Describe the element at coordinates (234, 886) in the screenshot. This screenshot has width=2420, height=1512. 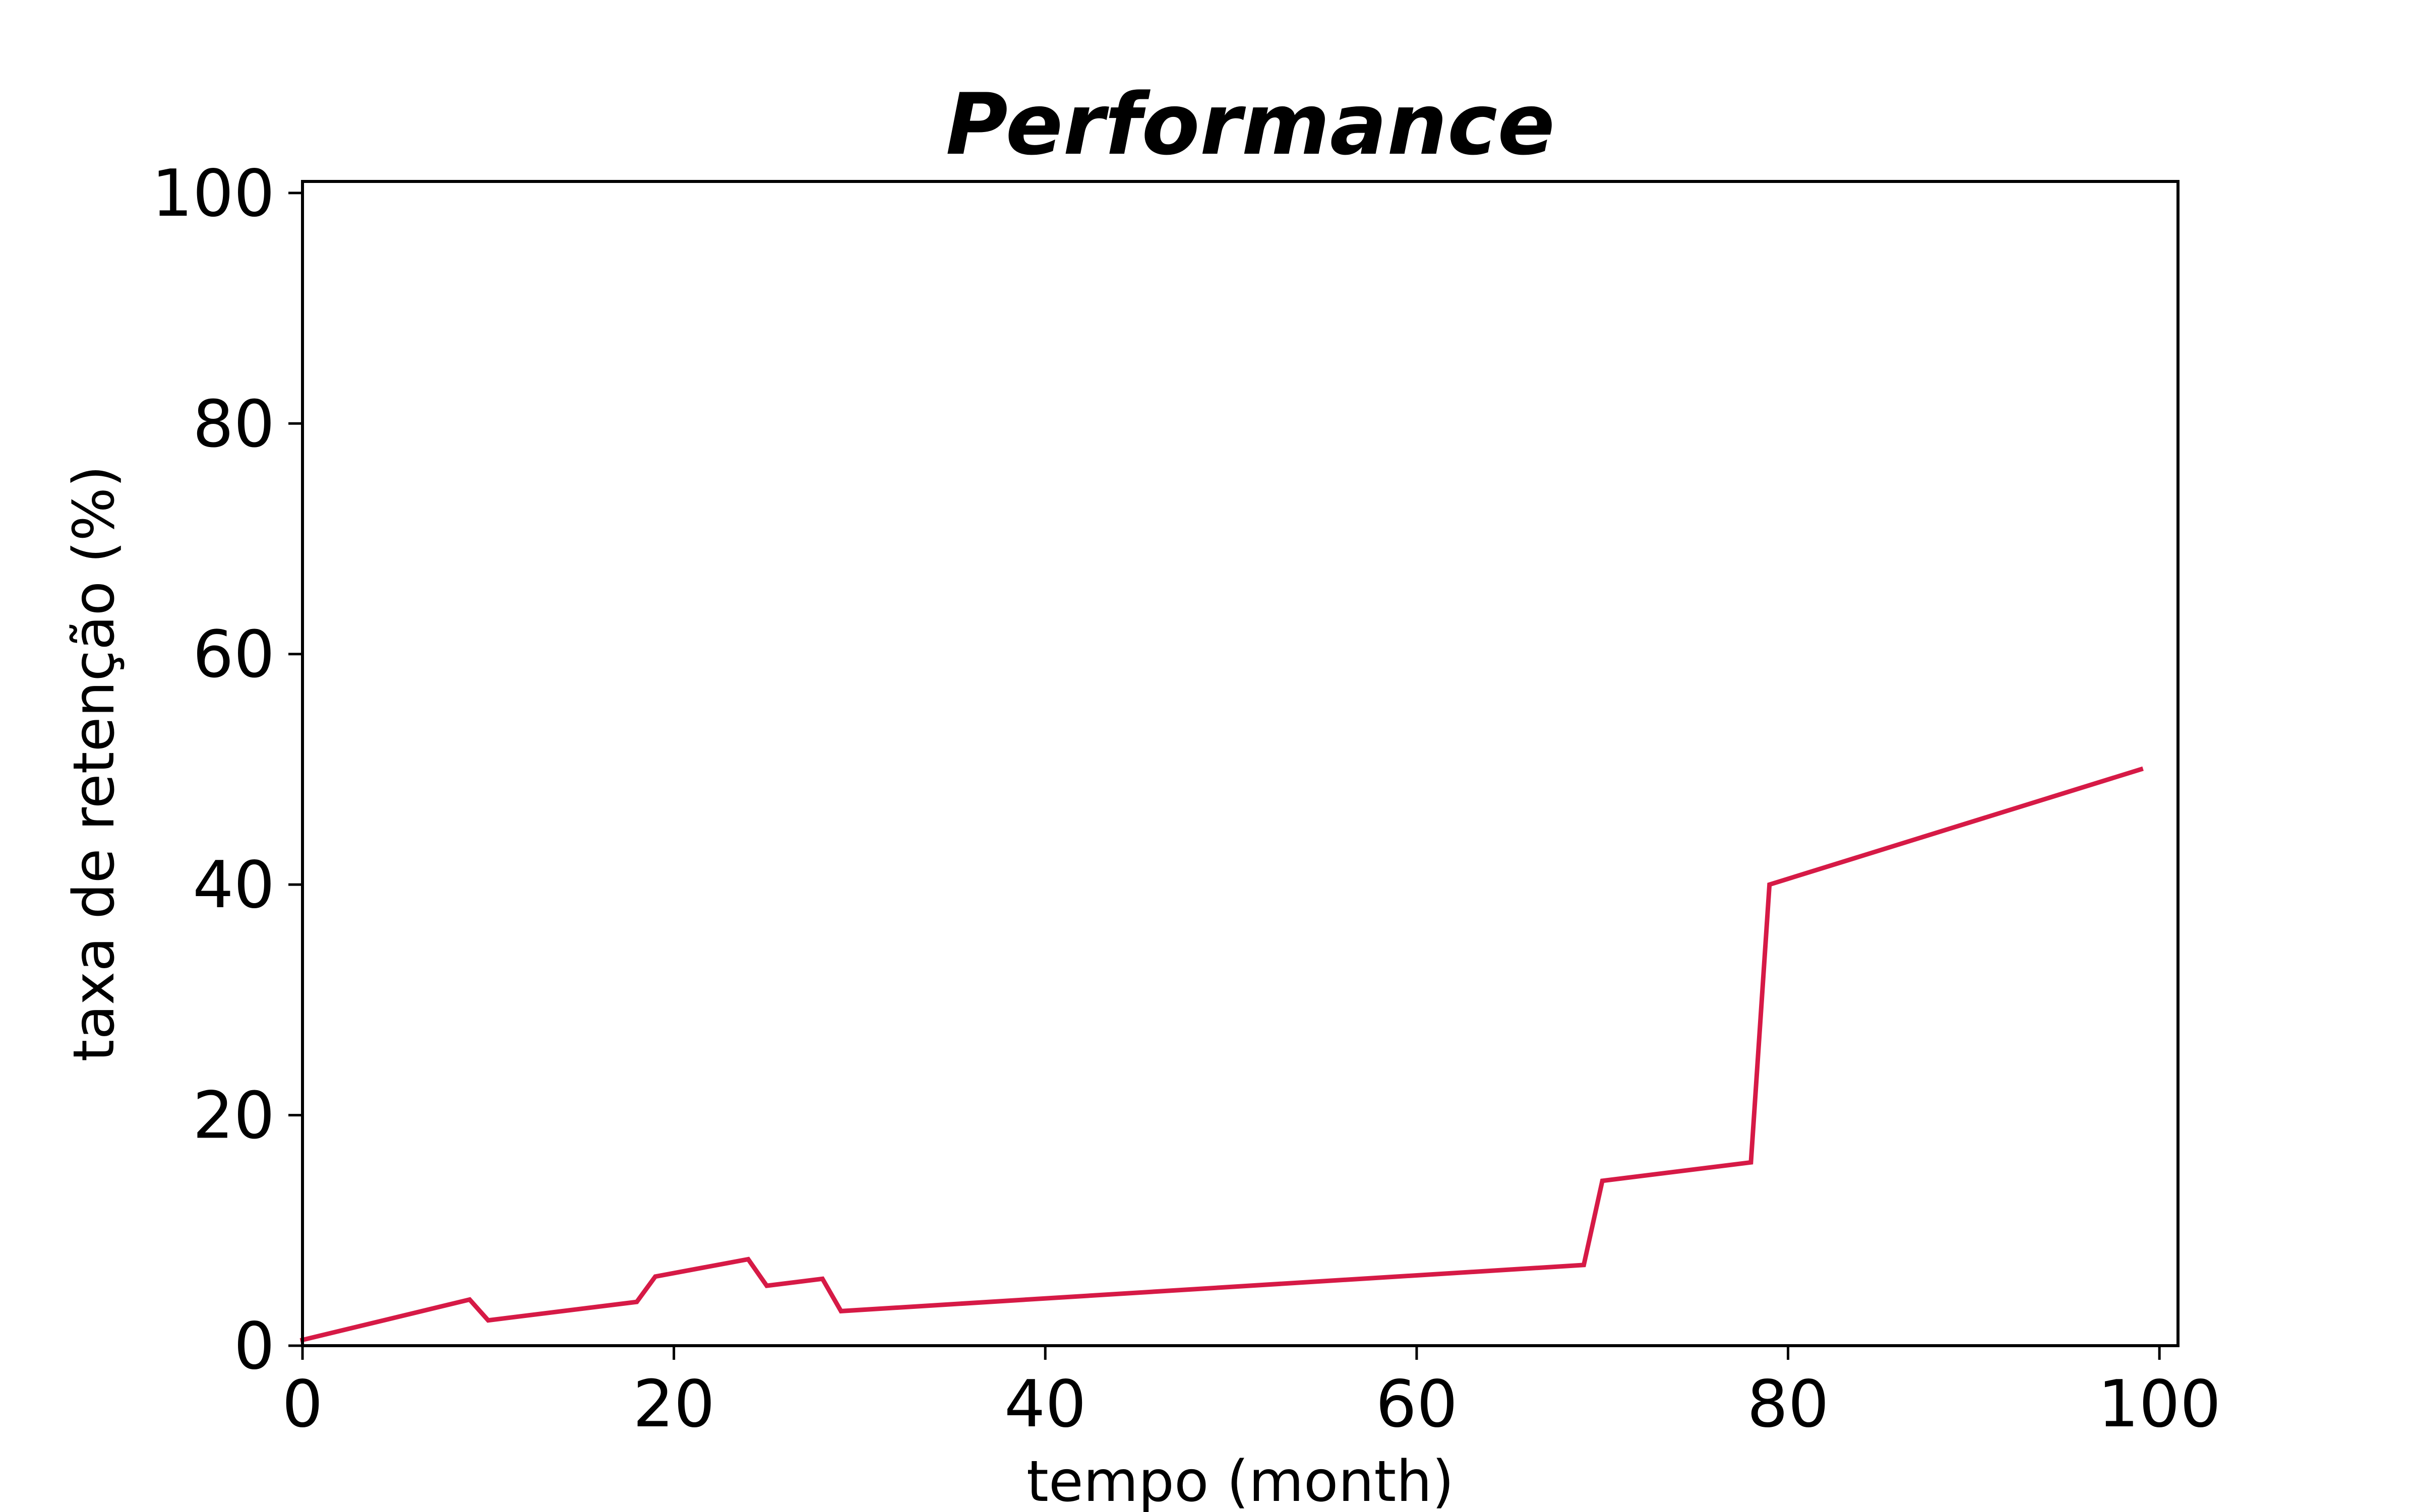
I see `y-tick-label: 40` at that location.